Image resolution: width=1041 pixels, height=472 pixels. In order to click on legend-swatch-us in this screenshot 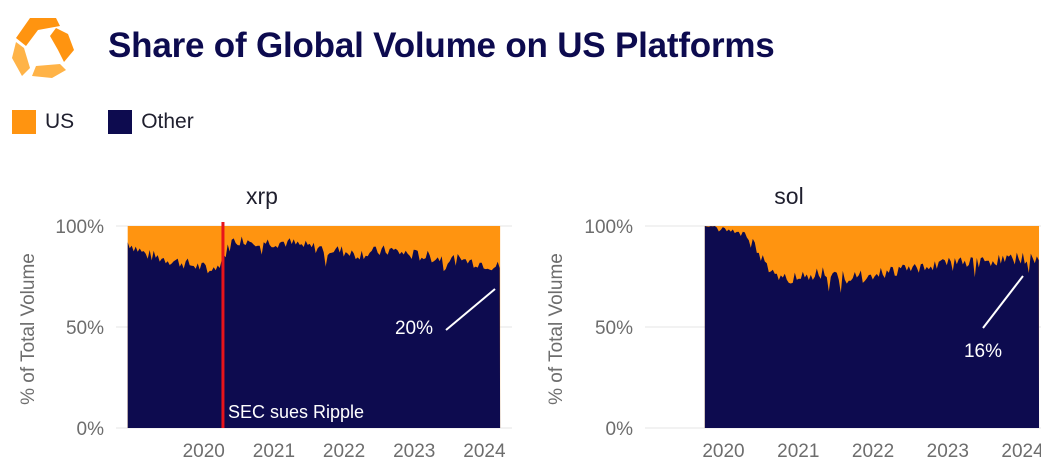, I will do `click(24, 122)`.